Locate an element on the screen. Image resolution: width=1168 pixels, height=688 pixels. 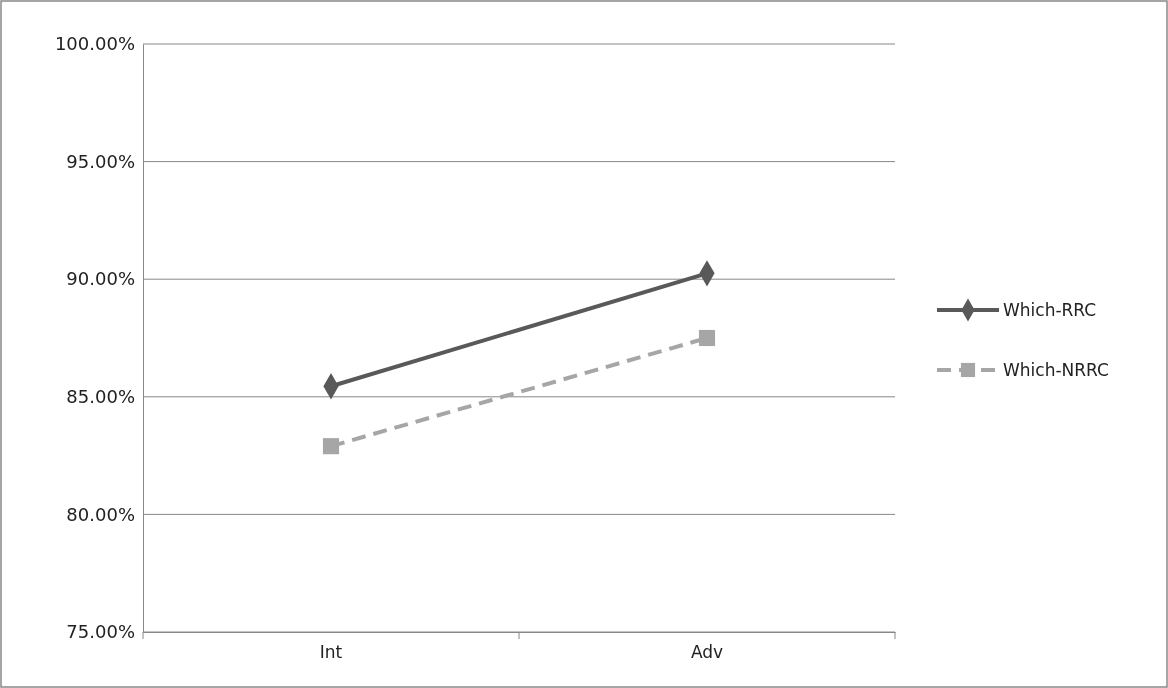
y-tick-label: 80.00% is located at coordinates (100, 514).